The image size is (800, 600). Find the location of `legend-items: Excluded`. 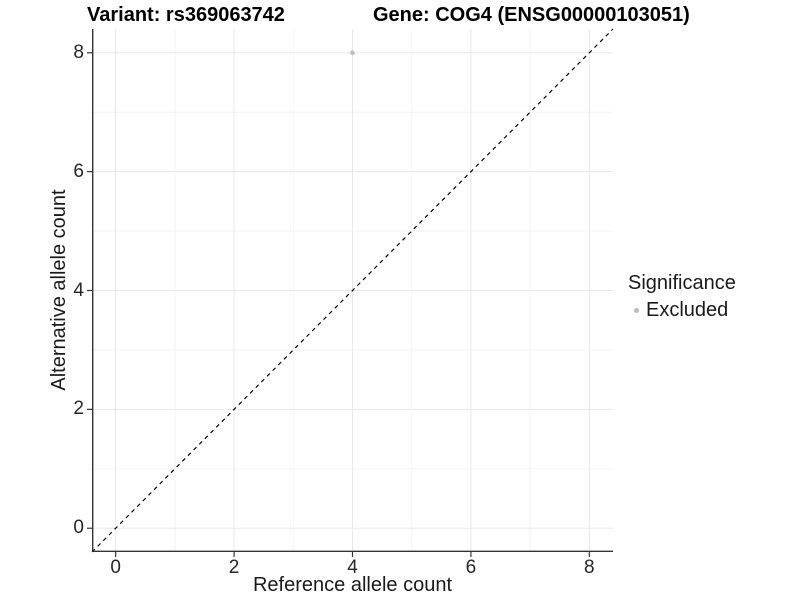

legend-items: Excluded is located at coordinates (713, 310).